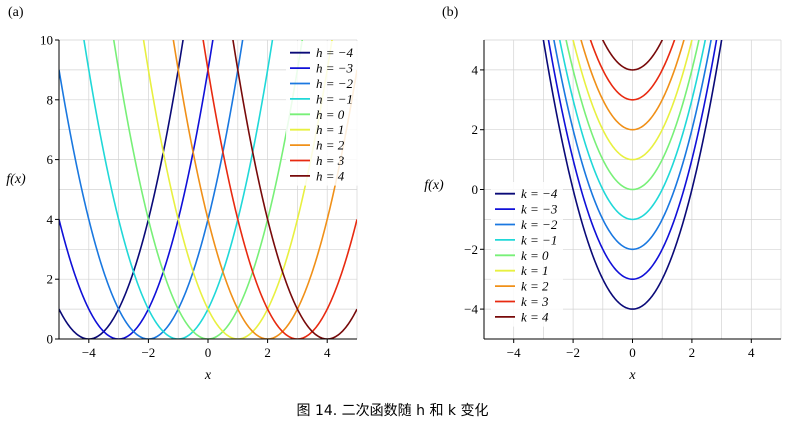  Describe the element at coordinates (335, 68) in the screenshot. I see `legend-label-1: h = −3` at that location.